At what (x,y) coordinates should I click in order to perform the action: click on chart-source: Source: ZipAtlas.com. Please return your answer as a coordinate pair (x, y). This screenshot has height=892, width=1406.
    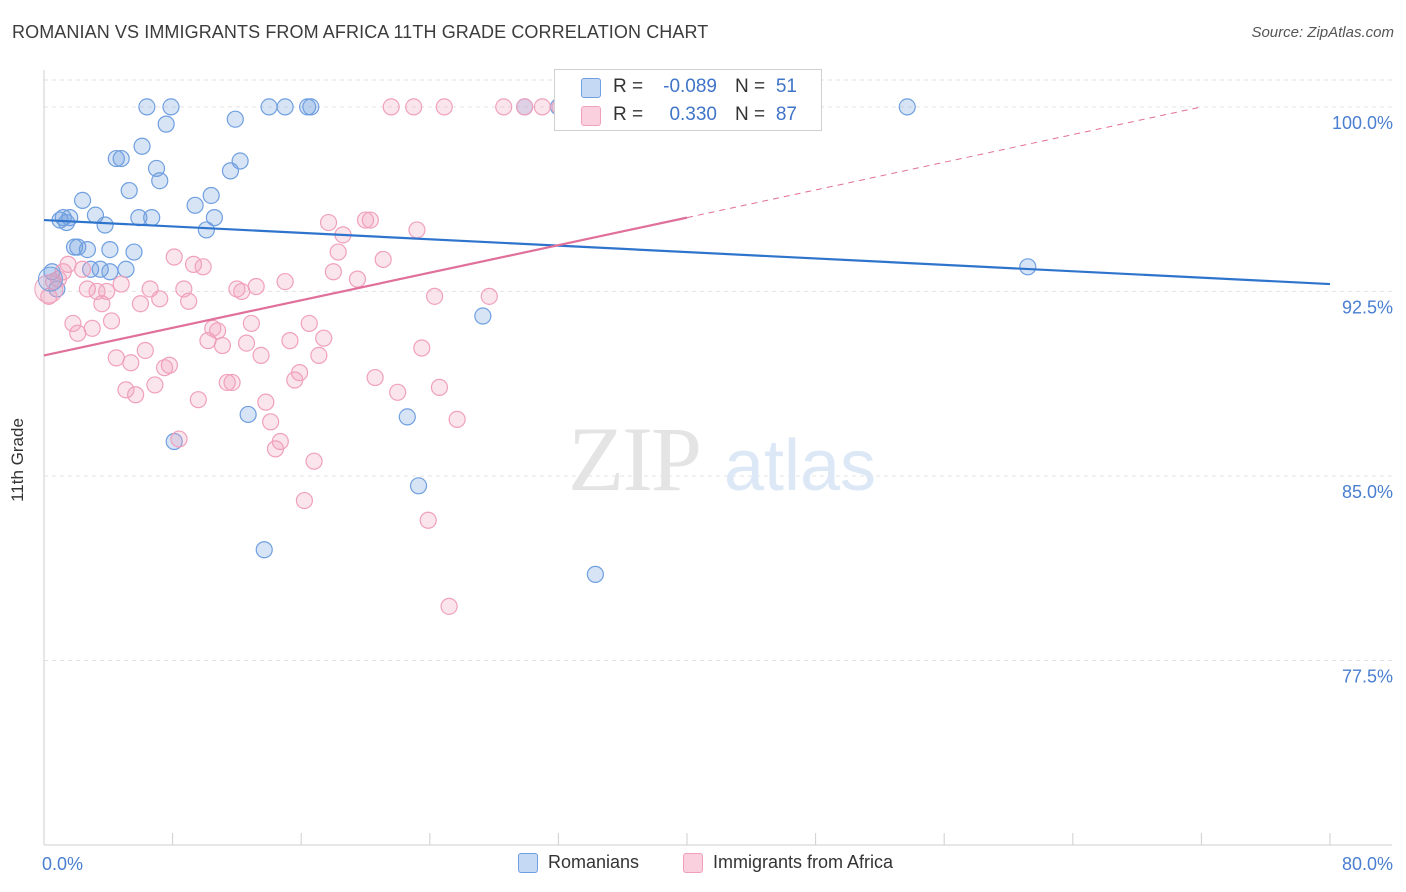
    Looking at the image, I should click on (1322, 32).